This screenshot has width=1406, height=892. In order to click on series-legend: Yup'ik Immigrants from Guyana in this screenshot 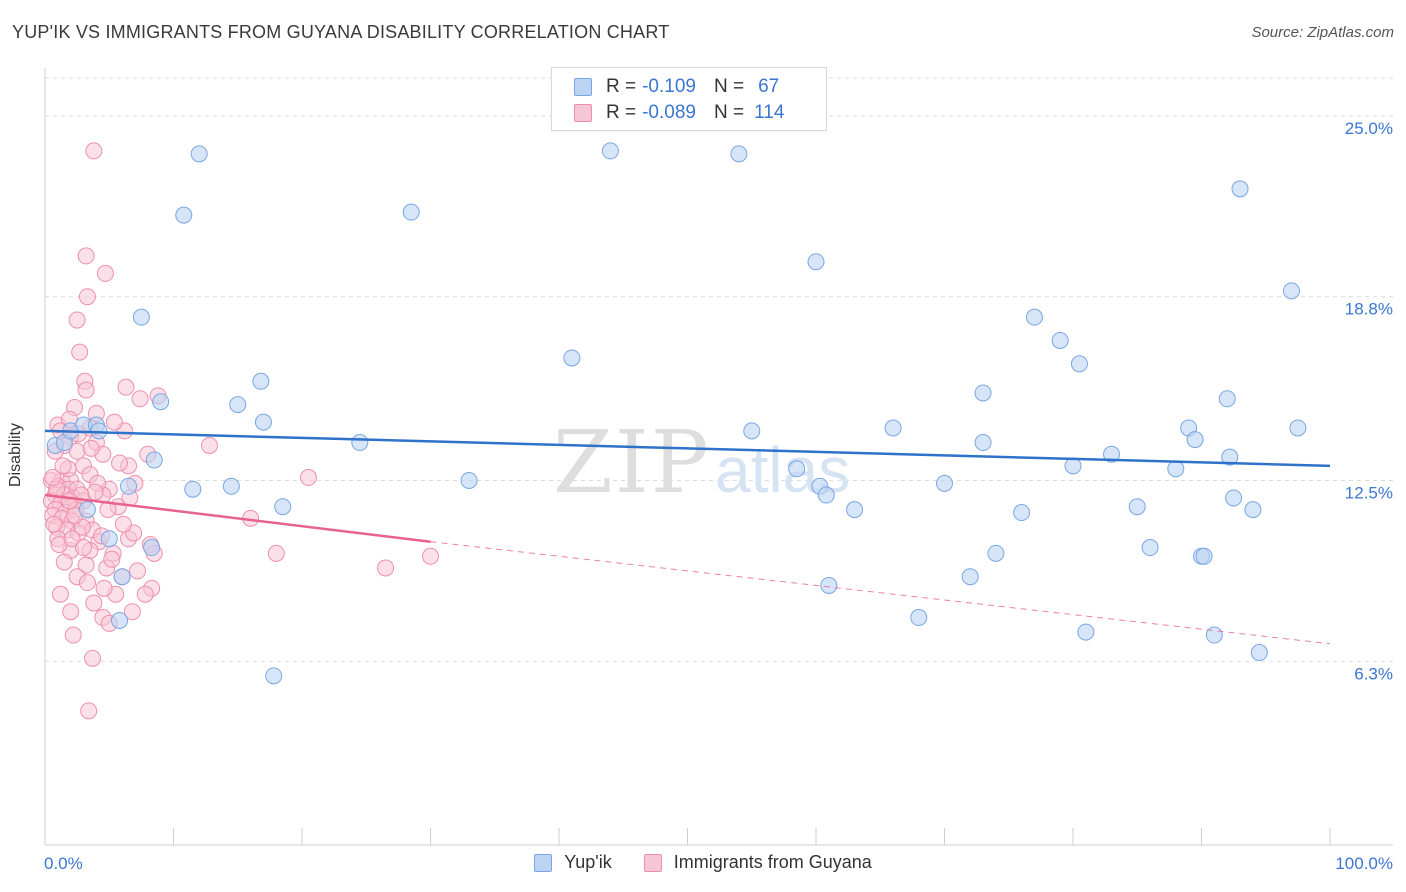, I will do `click(703, 862)`.